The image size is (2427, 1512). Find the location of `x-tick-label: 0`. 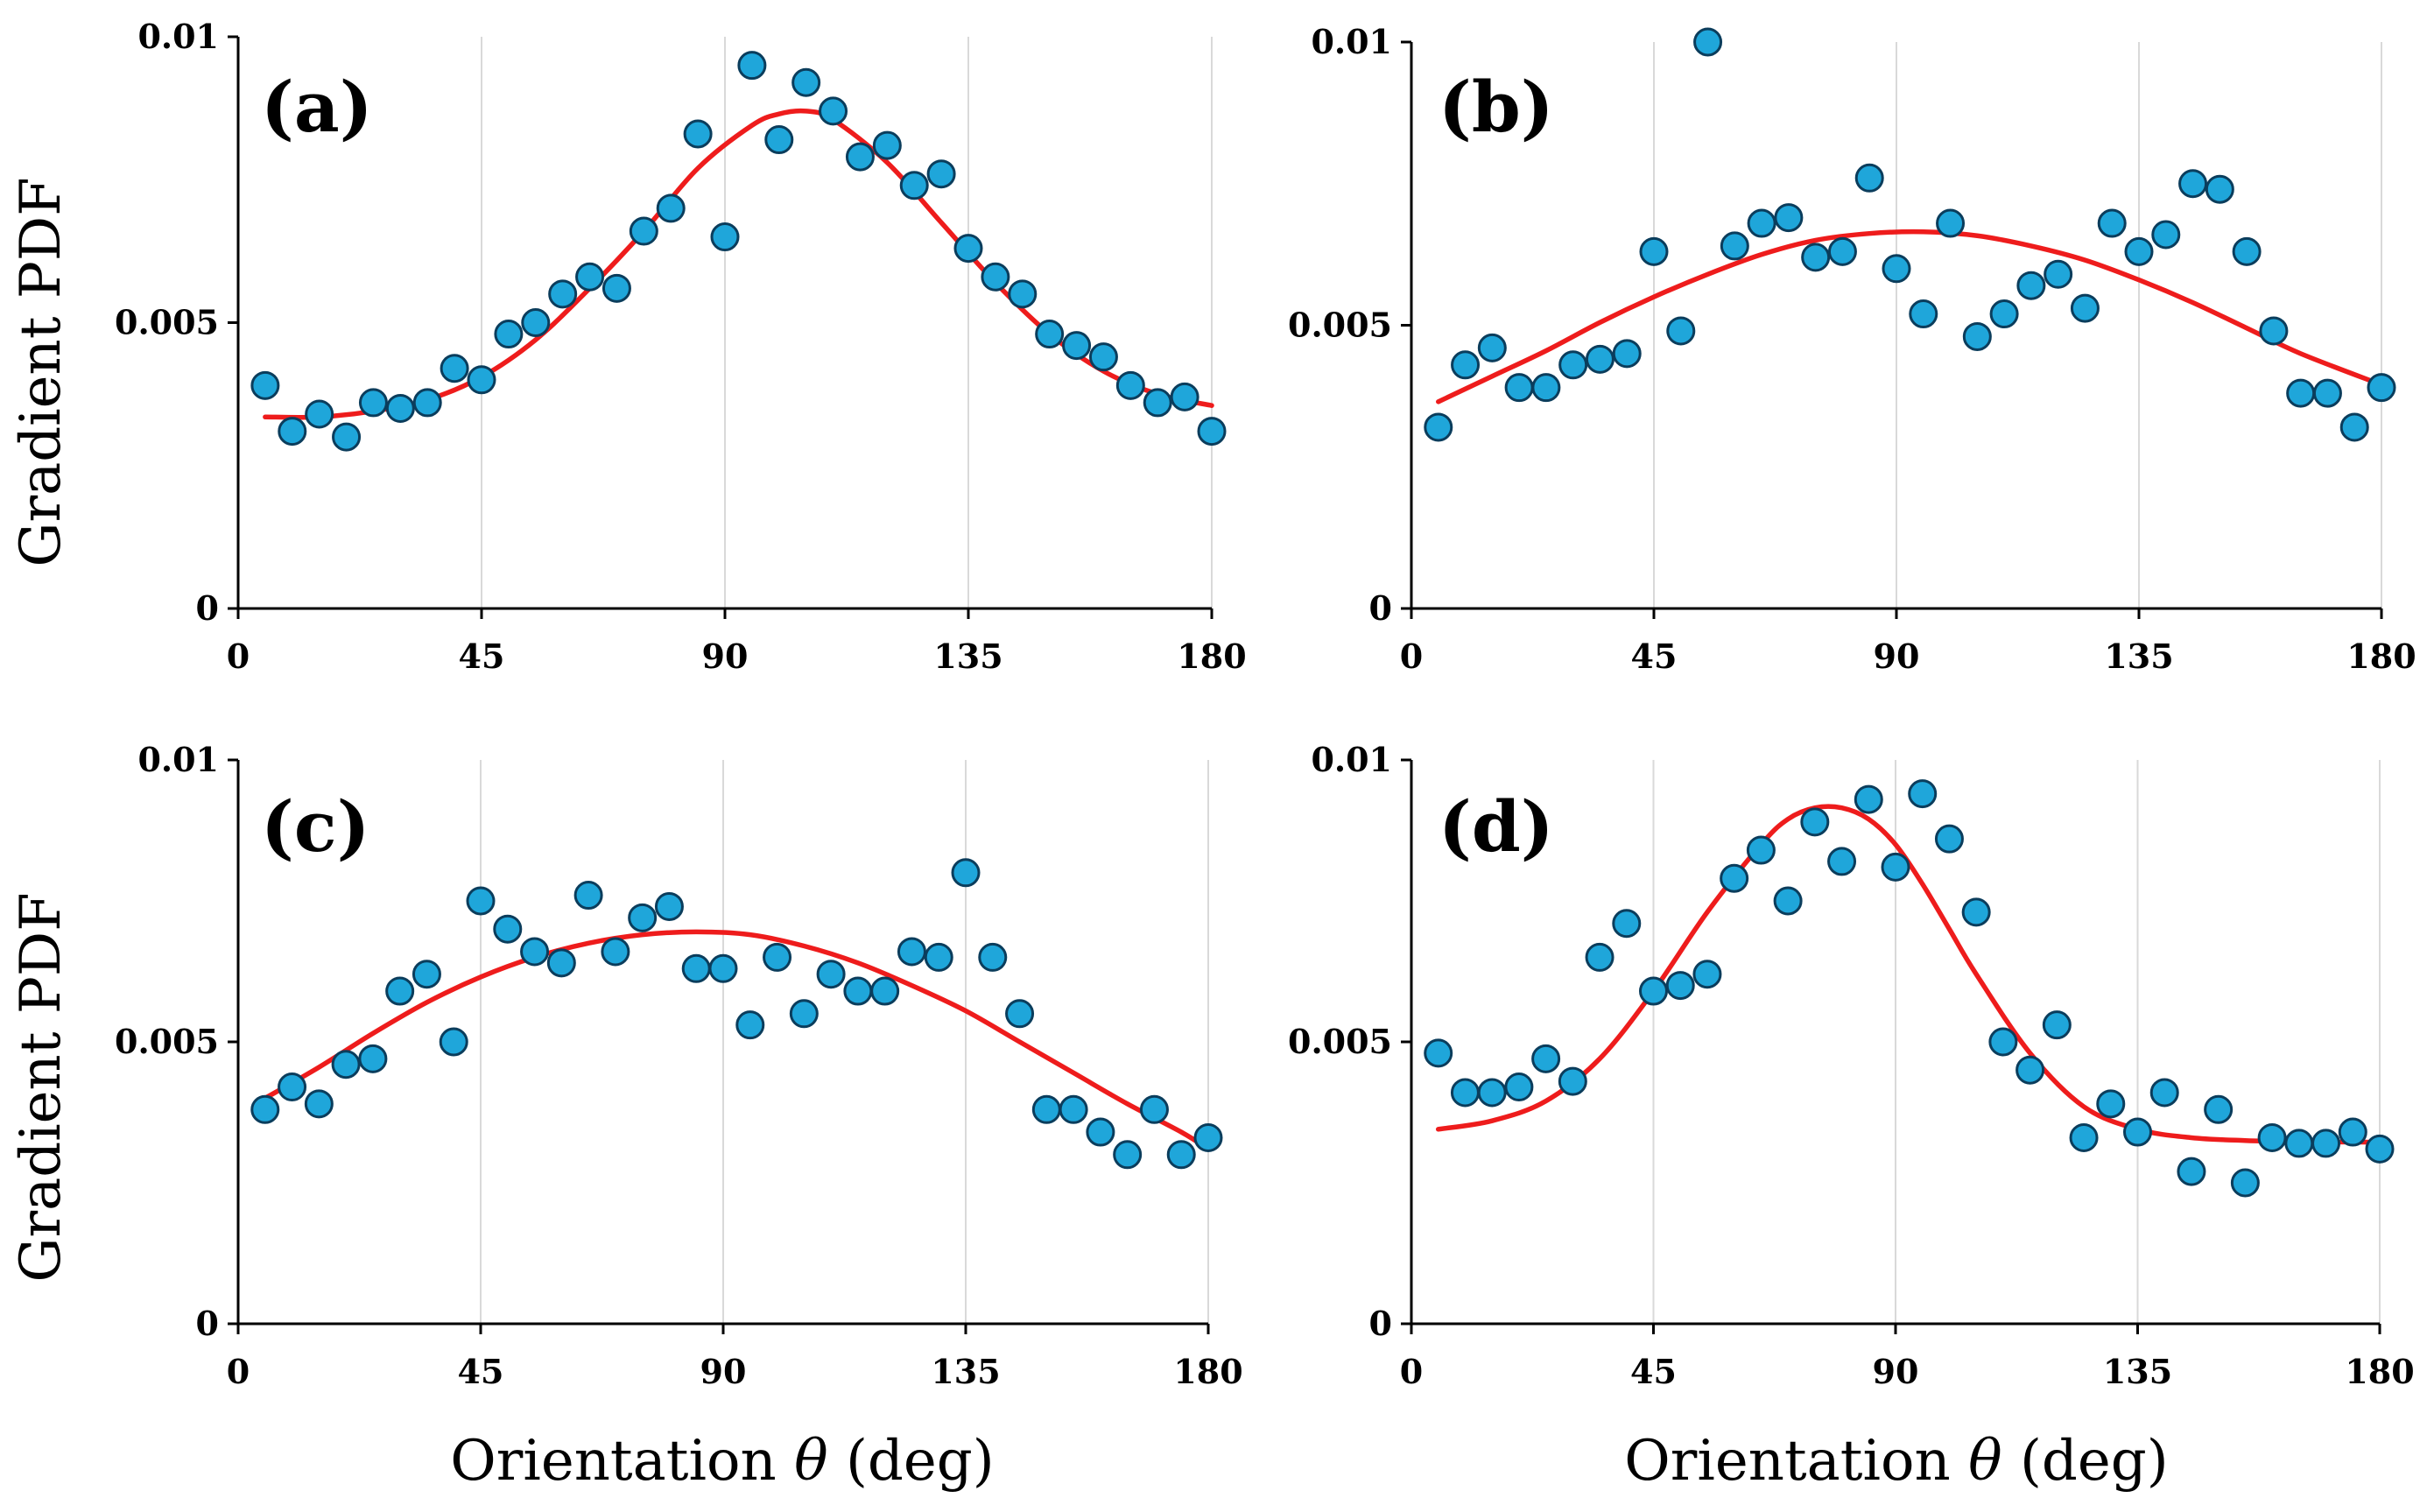

x-tick-label: 0 is located at coordinates (1411, 1371).